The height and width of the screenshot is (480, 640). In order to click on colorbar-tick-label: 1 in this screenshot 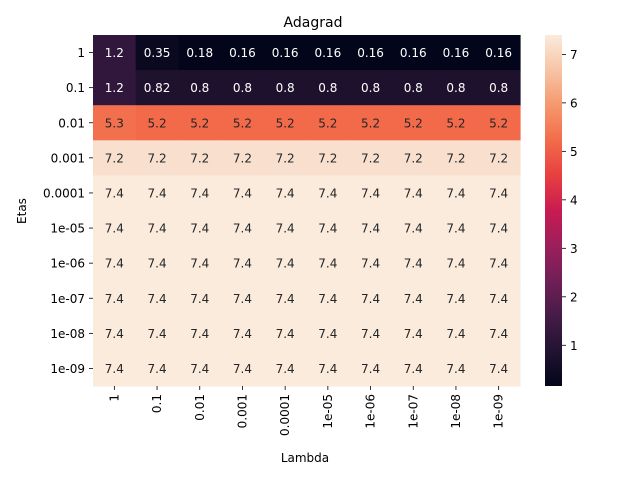, I will do `click(574, 346)`.